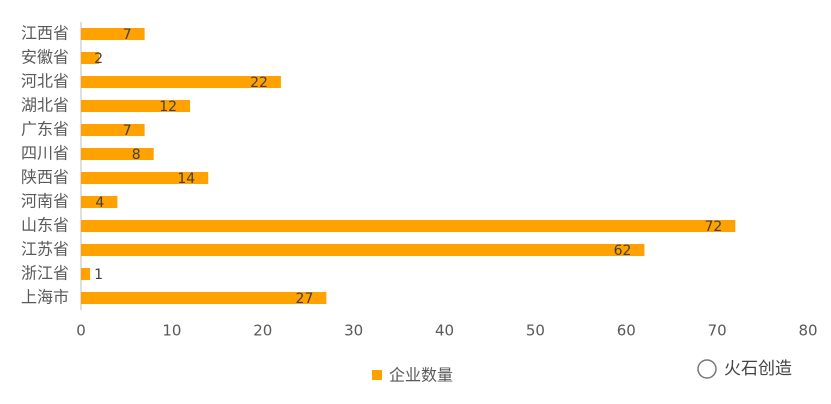  What do you see at coordinates (259, 83) in the screenshot?
I see `data-label: 22` at bounding box center [259, 83].